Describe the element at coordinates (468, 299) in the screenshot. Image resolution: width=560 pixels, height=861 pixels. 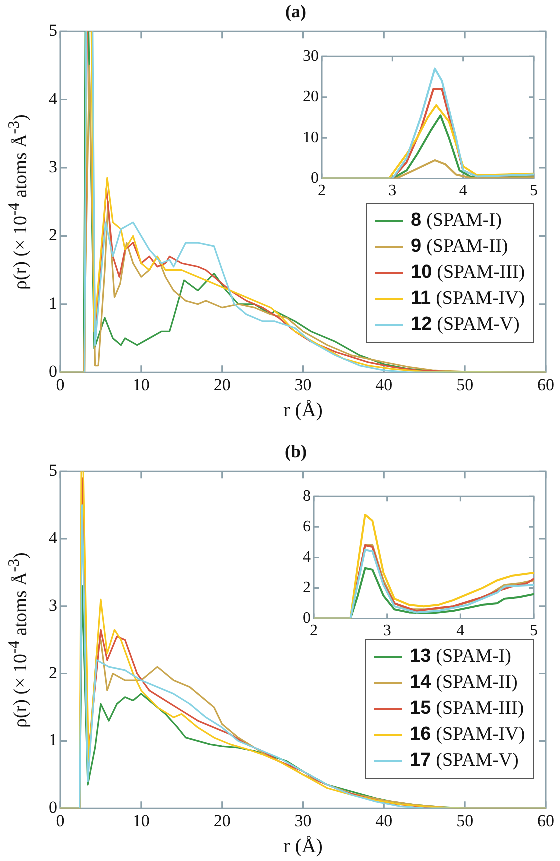
I see `legend-label: 11 (SPAM-IV)` at that location.